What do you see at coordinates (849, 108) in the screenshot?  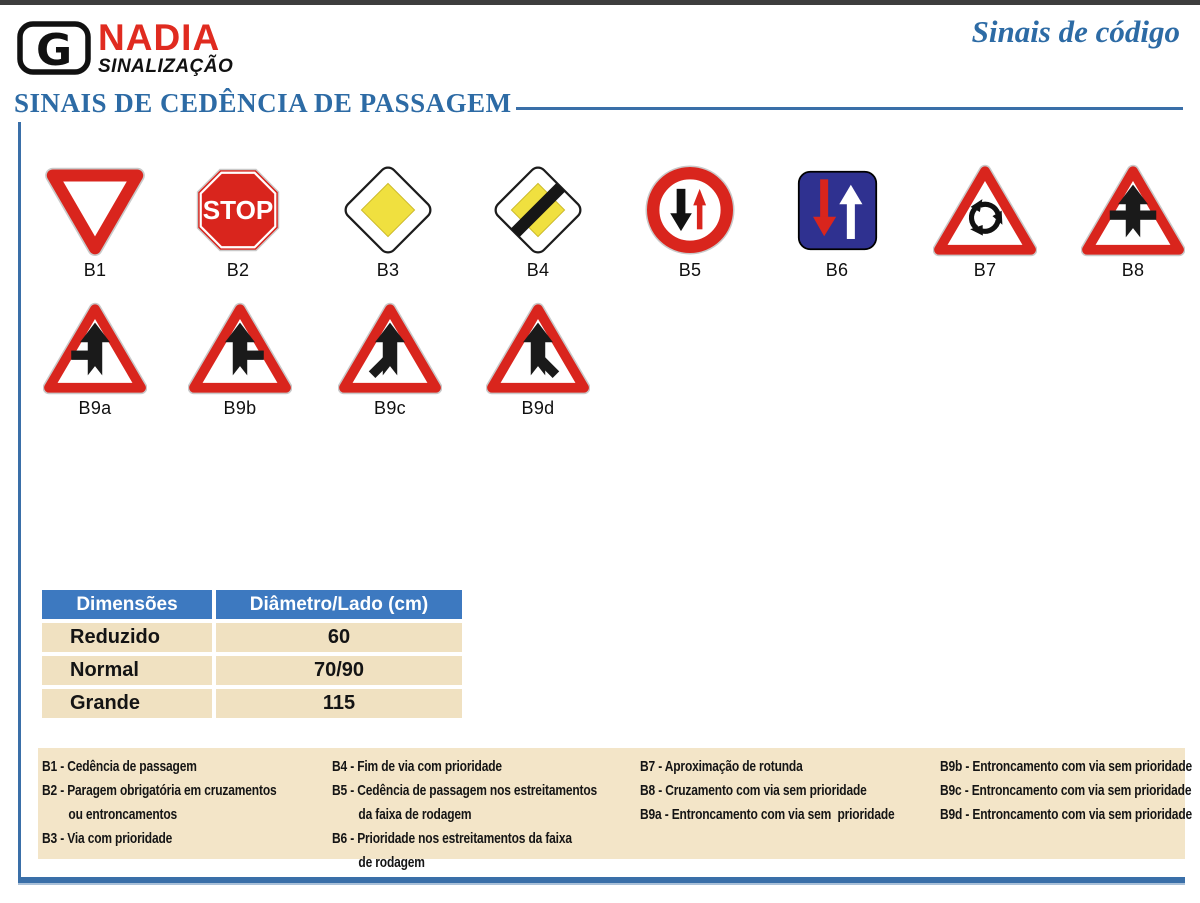 I see `title-rule` at bounding box center [849, 108].